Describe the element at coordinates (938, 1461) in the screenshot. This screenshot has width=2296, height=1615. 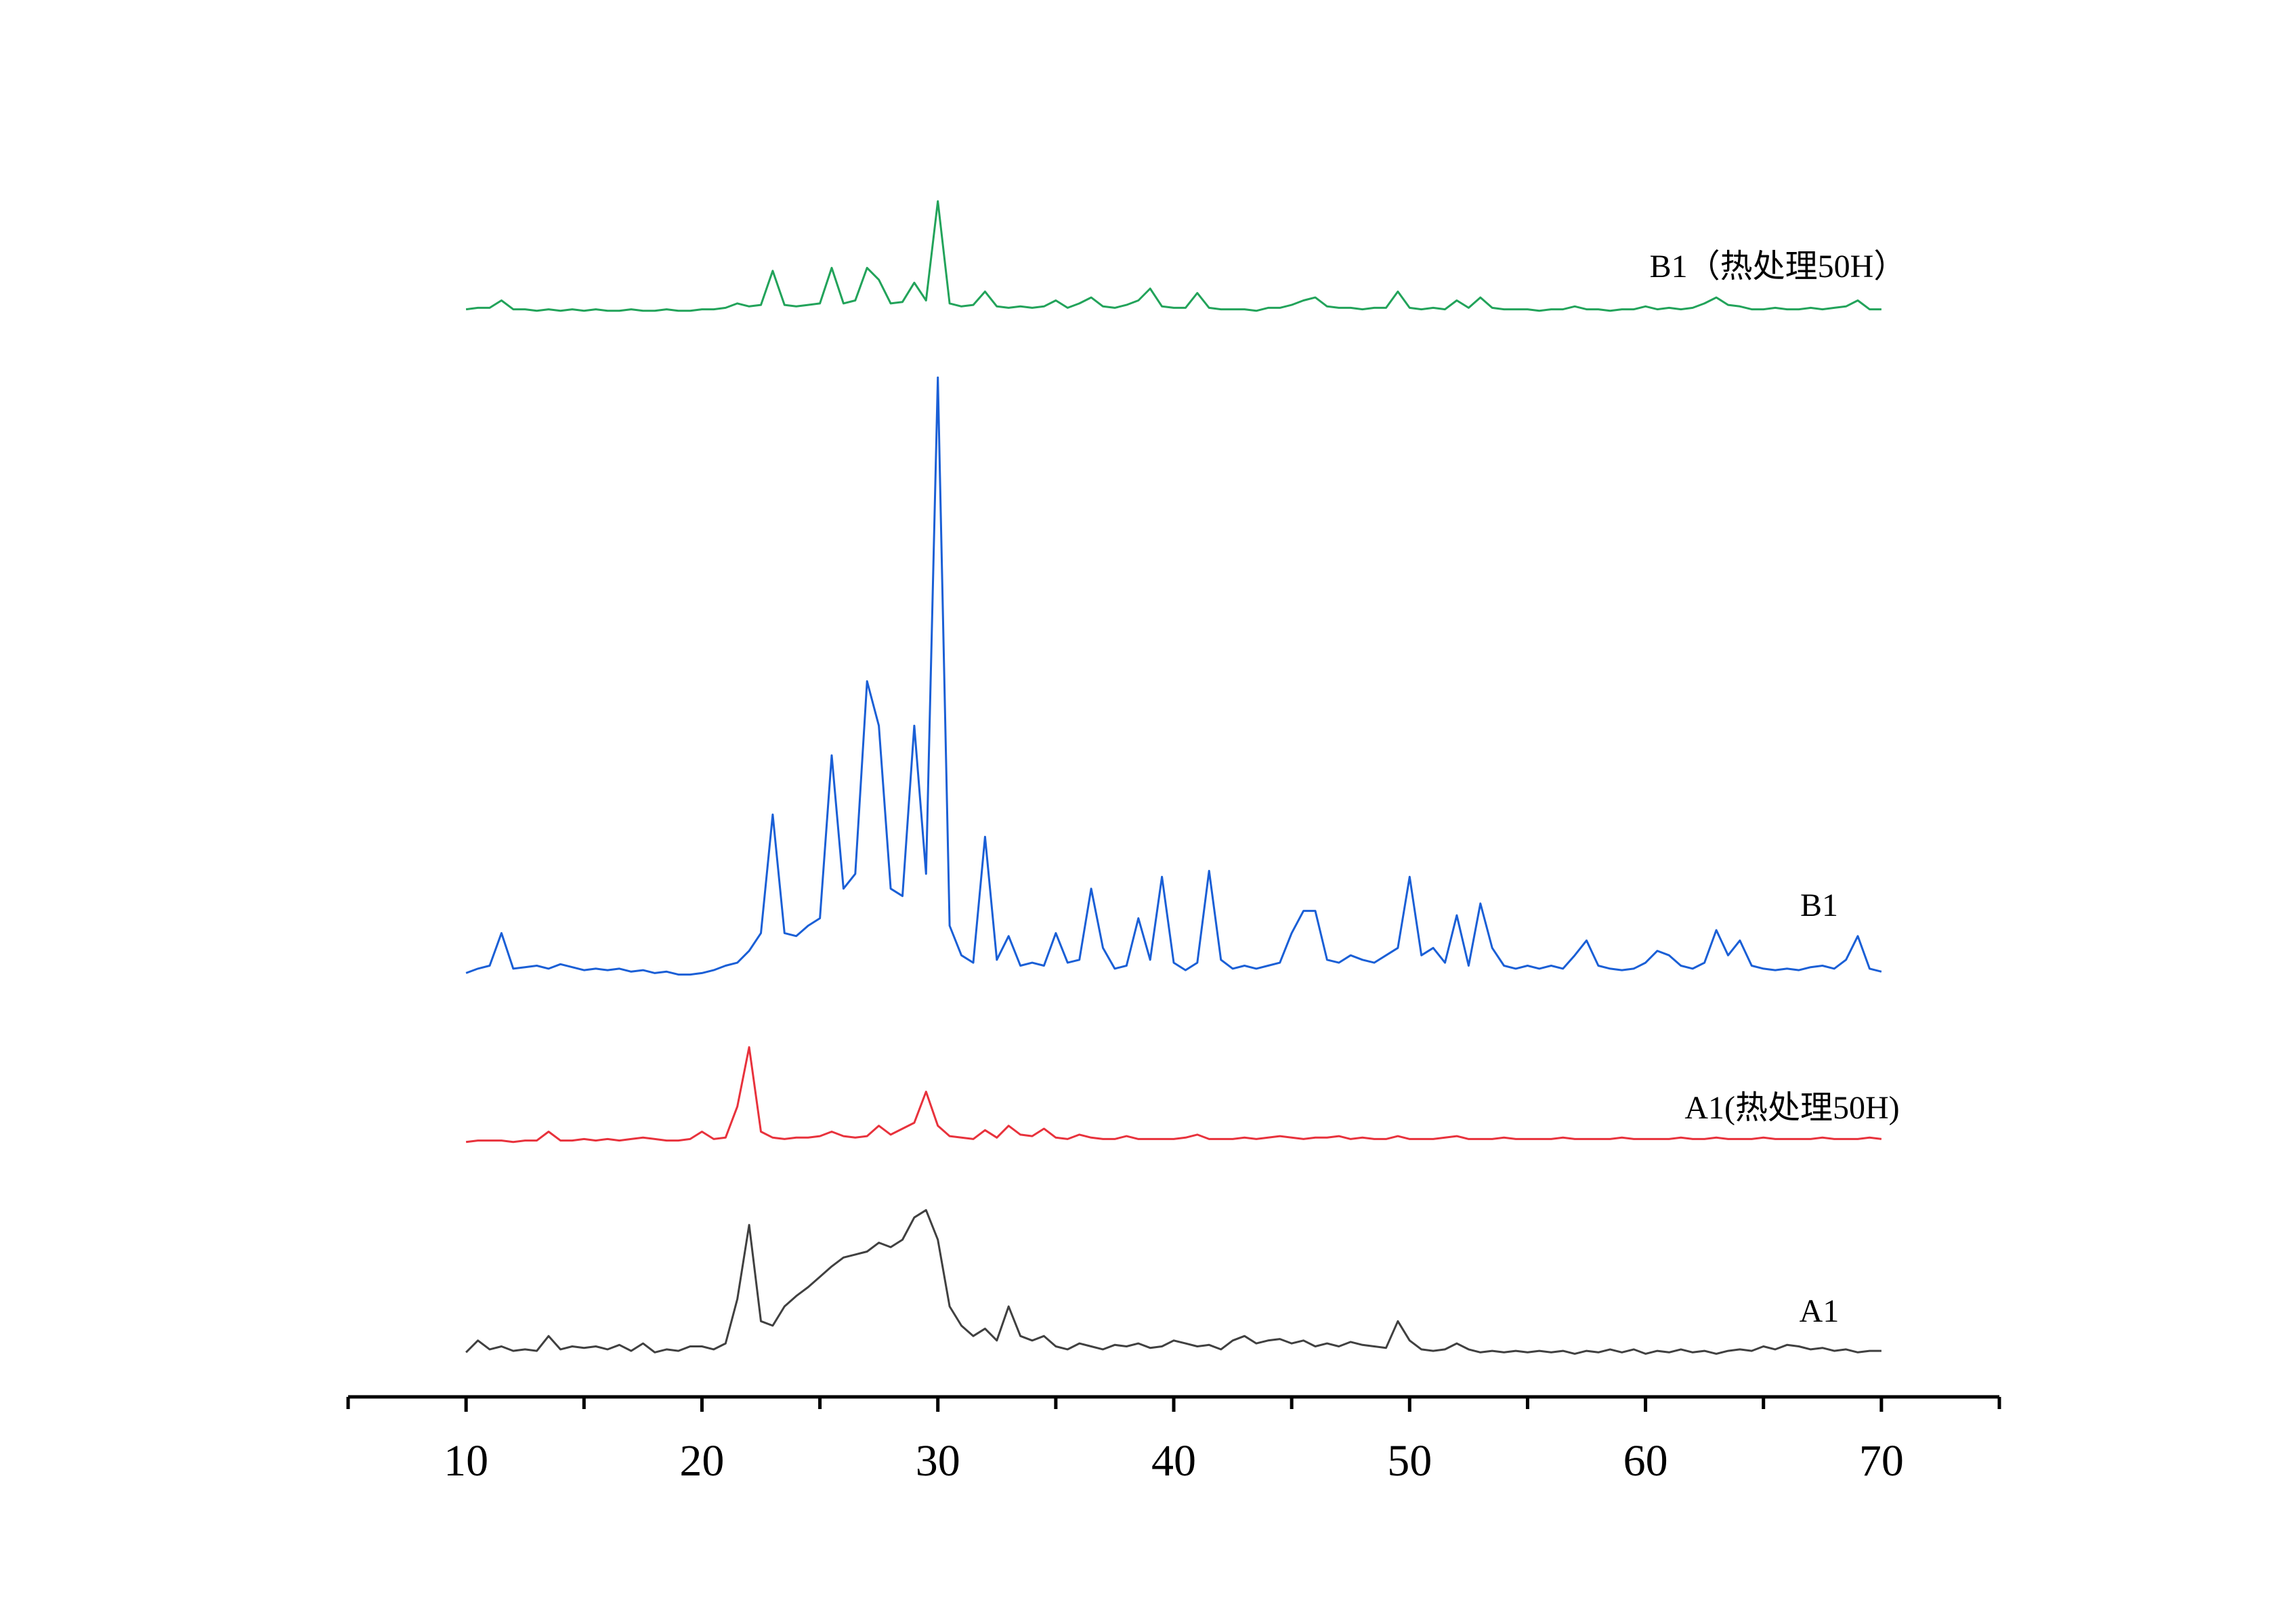
I see `x-tick-label: 30` at that location.